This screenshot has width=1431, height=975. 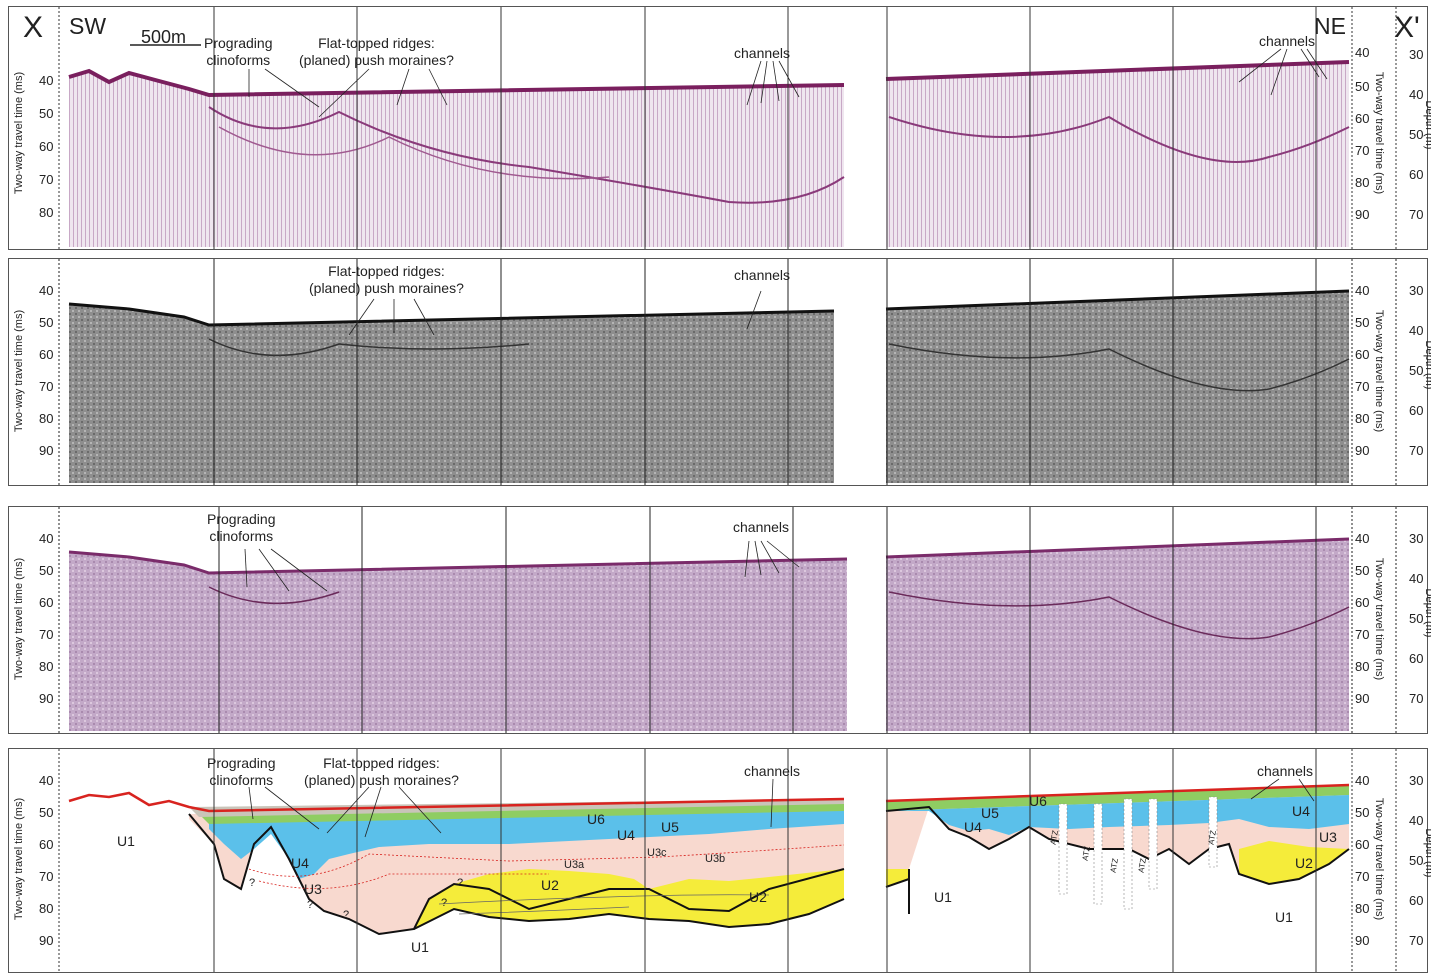 I want to click on end-label-x: X, so click(x=33, y=27).